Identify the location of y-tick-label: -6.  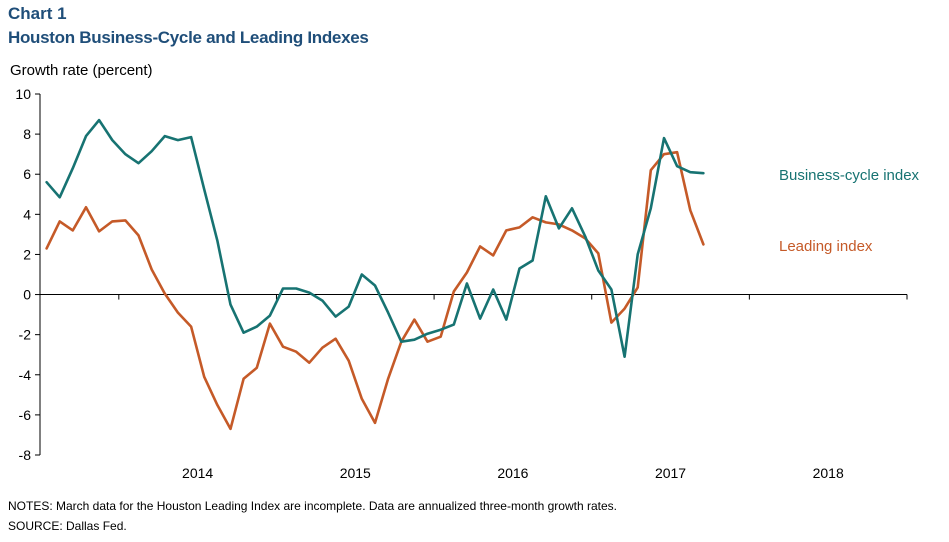
(25, 415).